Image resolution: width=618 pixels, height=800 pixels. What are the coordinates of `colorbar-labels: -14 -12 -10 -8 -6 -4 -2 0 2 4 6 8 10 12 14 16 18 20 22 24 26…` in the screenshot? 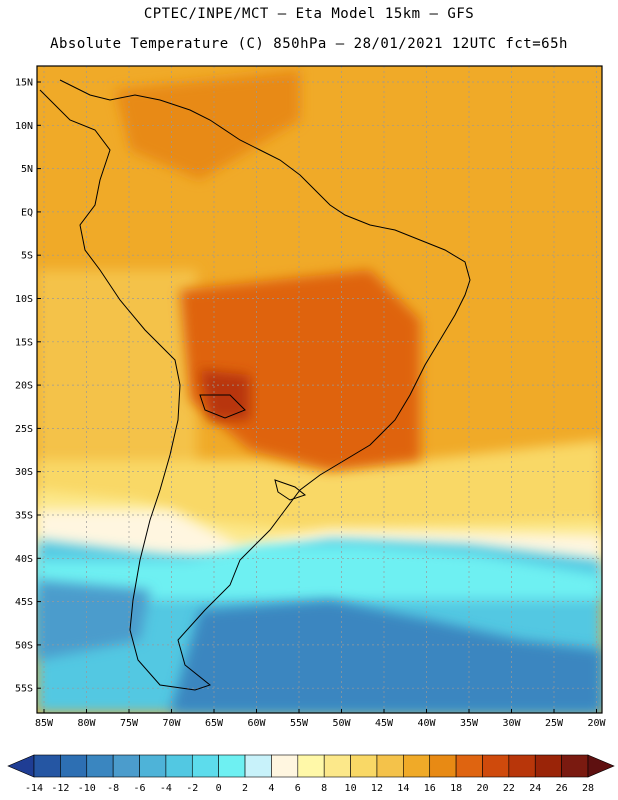 It's located at (309, 788).